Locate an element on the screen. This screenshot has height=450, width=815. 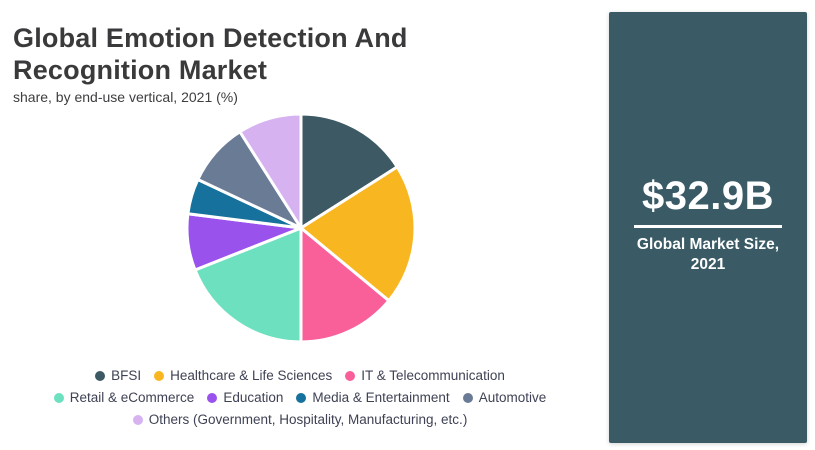
legend-item-media-entertainment: Media & Entertainment is located at coordinates (373, 397).